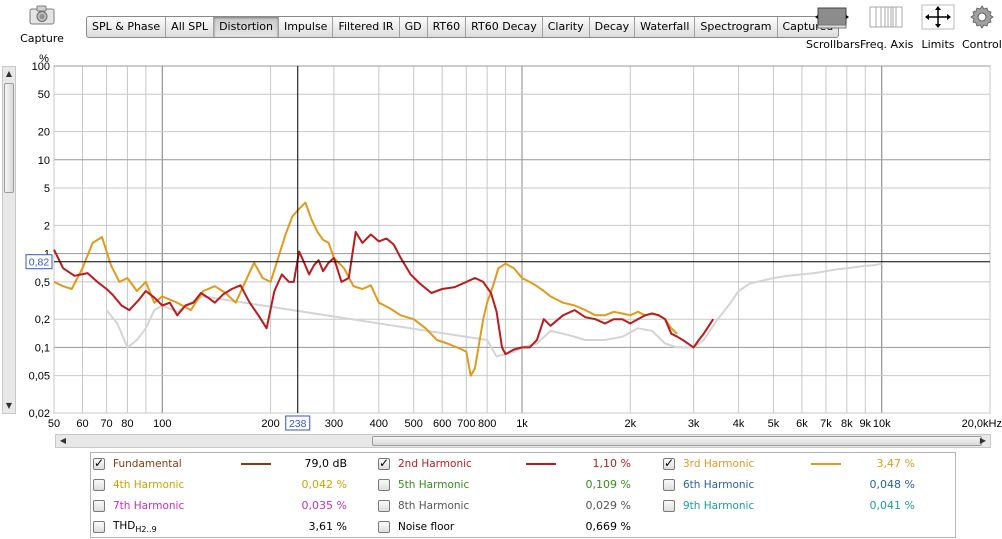  Describe the element at coordinates (566, 27) in the screenshot. I see `tab-clarity: Clarity` at that location.